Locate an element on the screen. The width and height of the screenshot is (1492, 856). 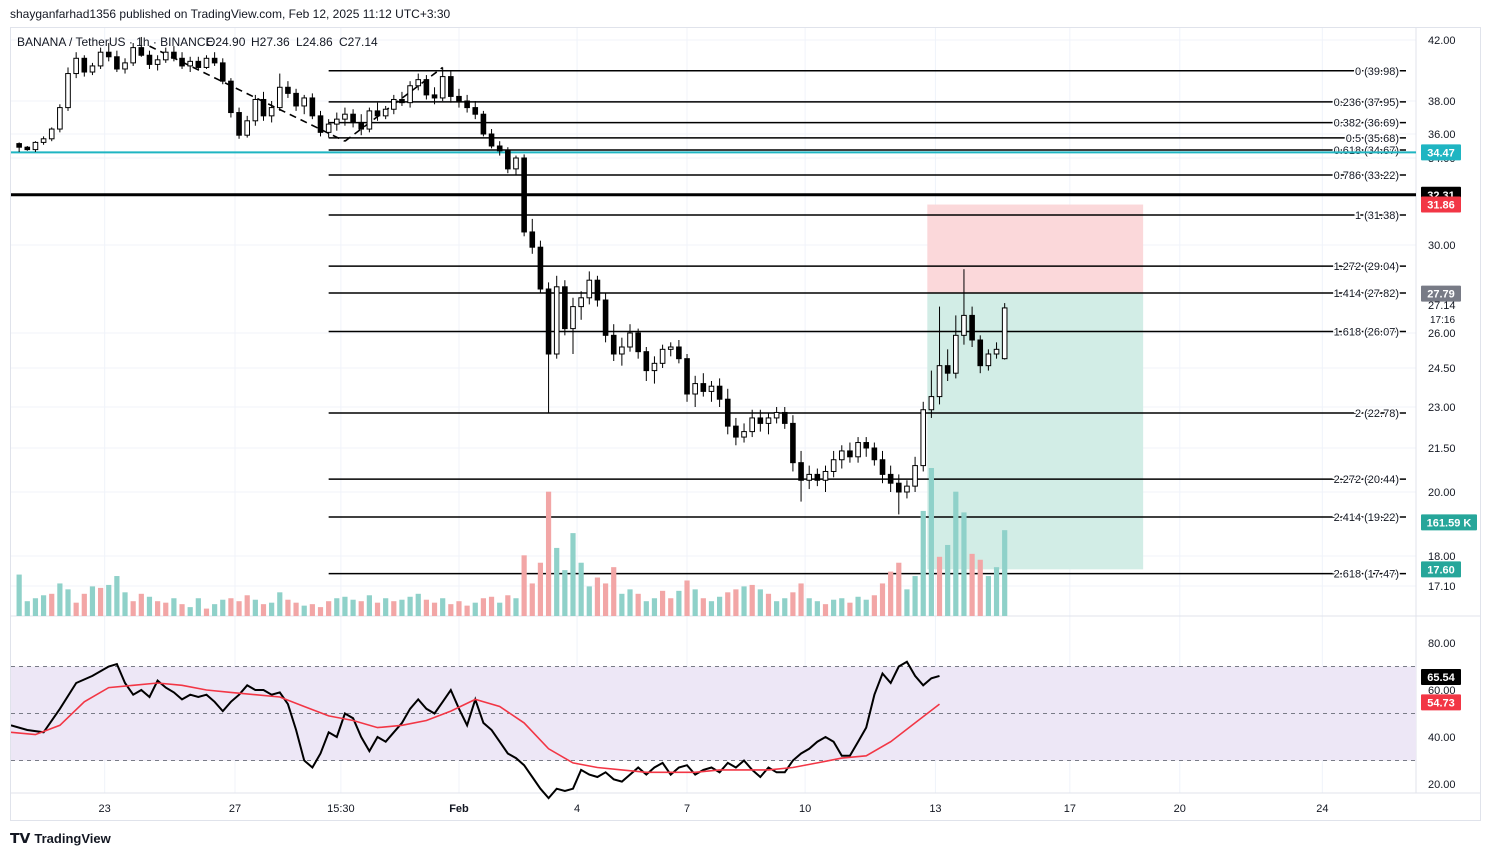
fib-level-label: 0.5 (35.68) is located at coordinates (1372, 139).